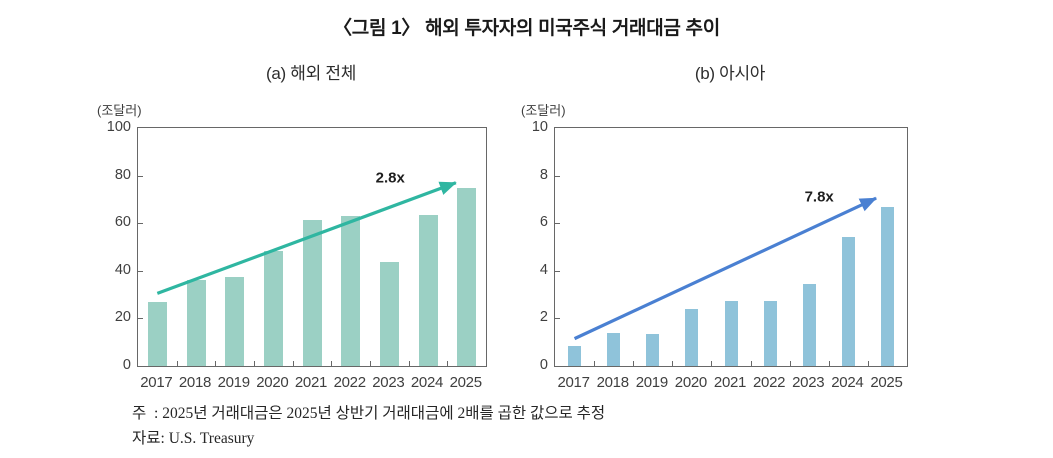 This screenshot has width=1053, height=458. I want to click on y-tick-label: 80, so click(122, 174).